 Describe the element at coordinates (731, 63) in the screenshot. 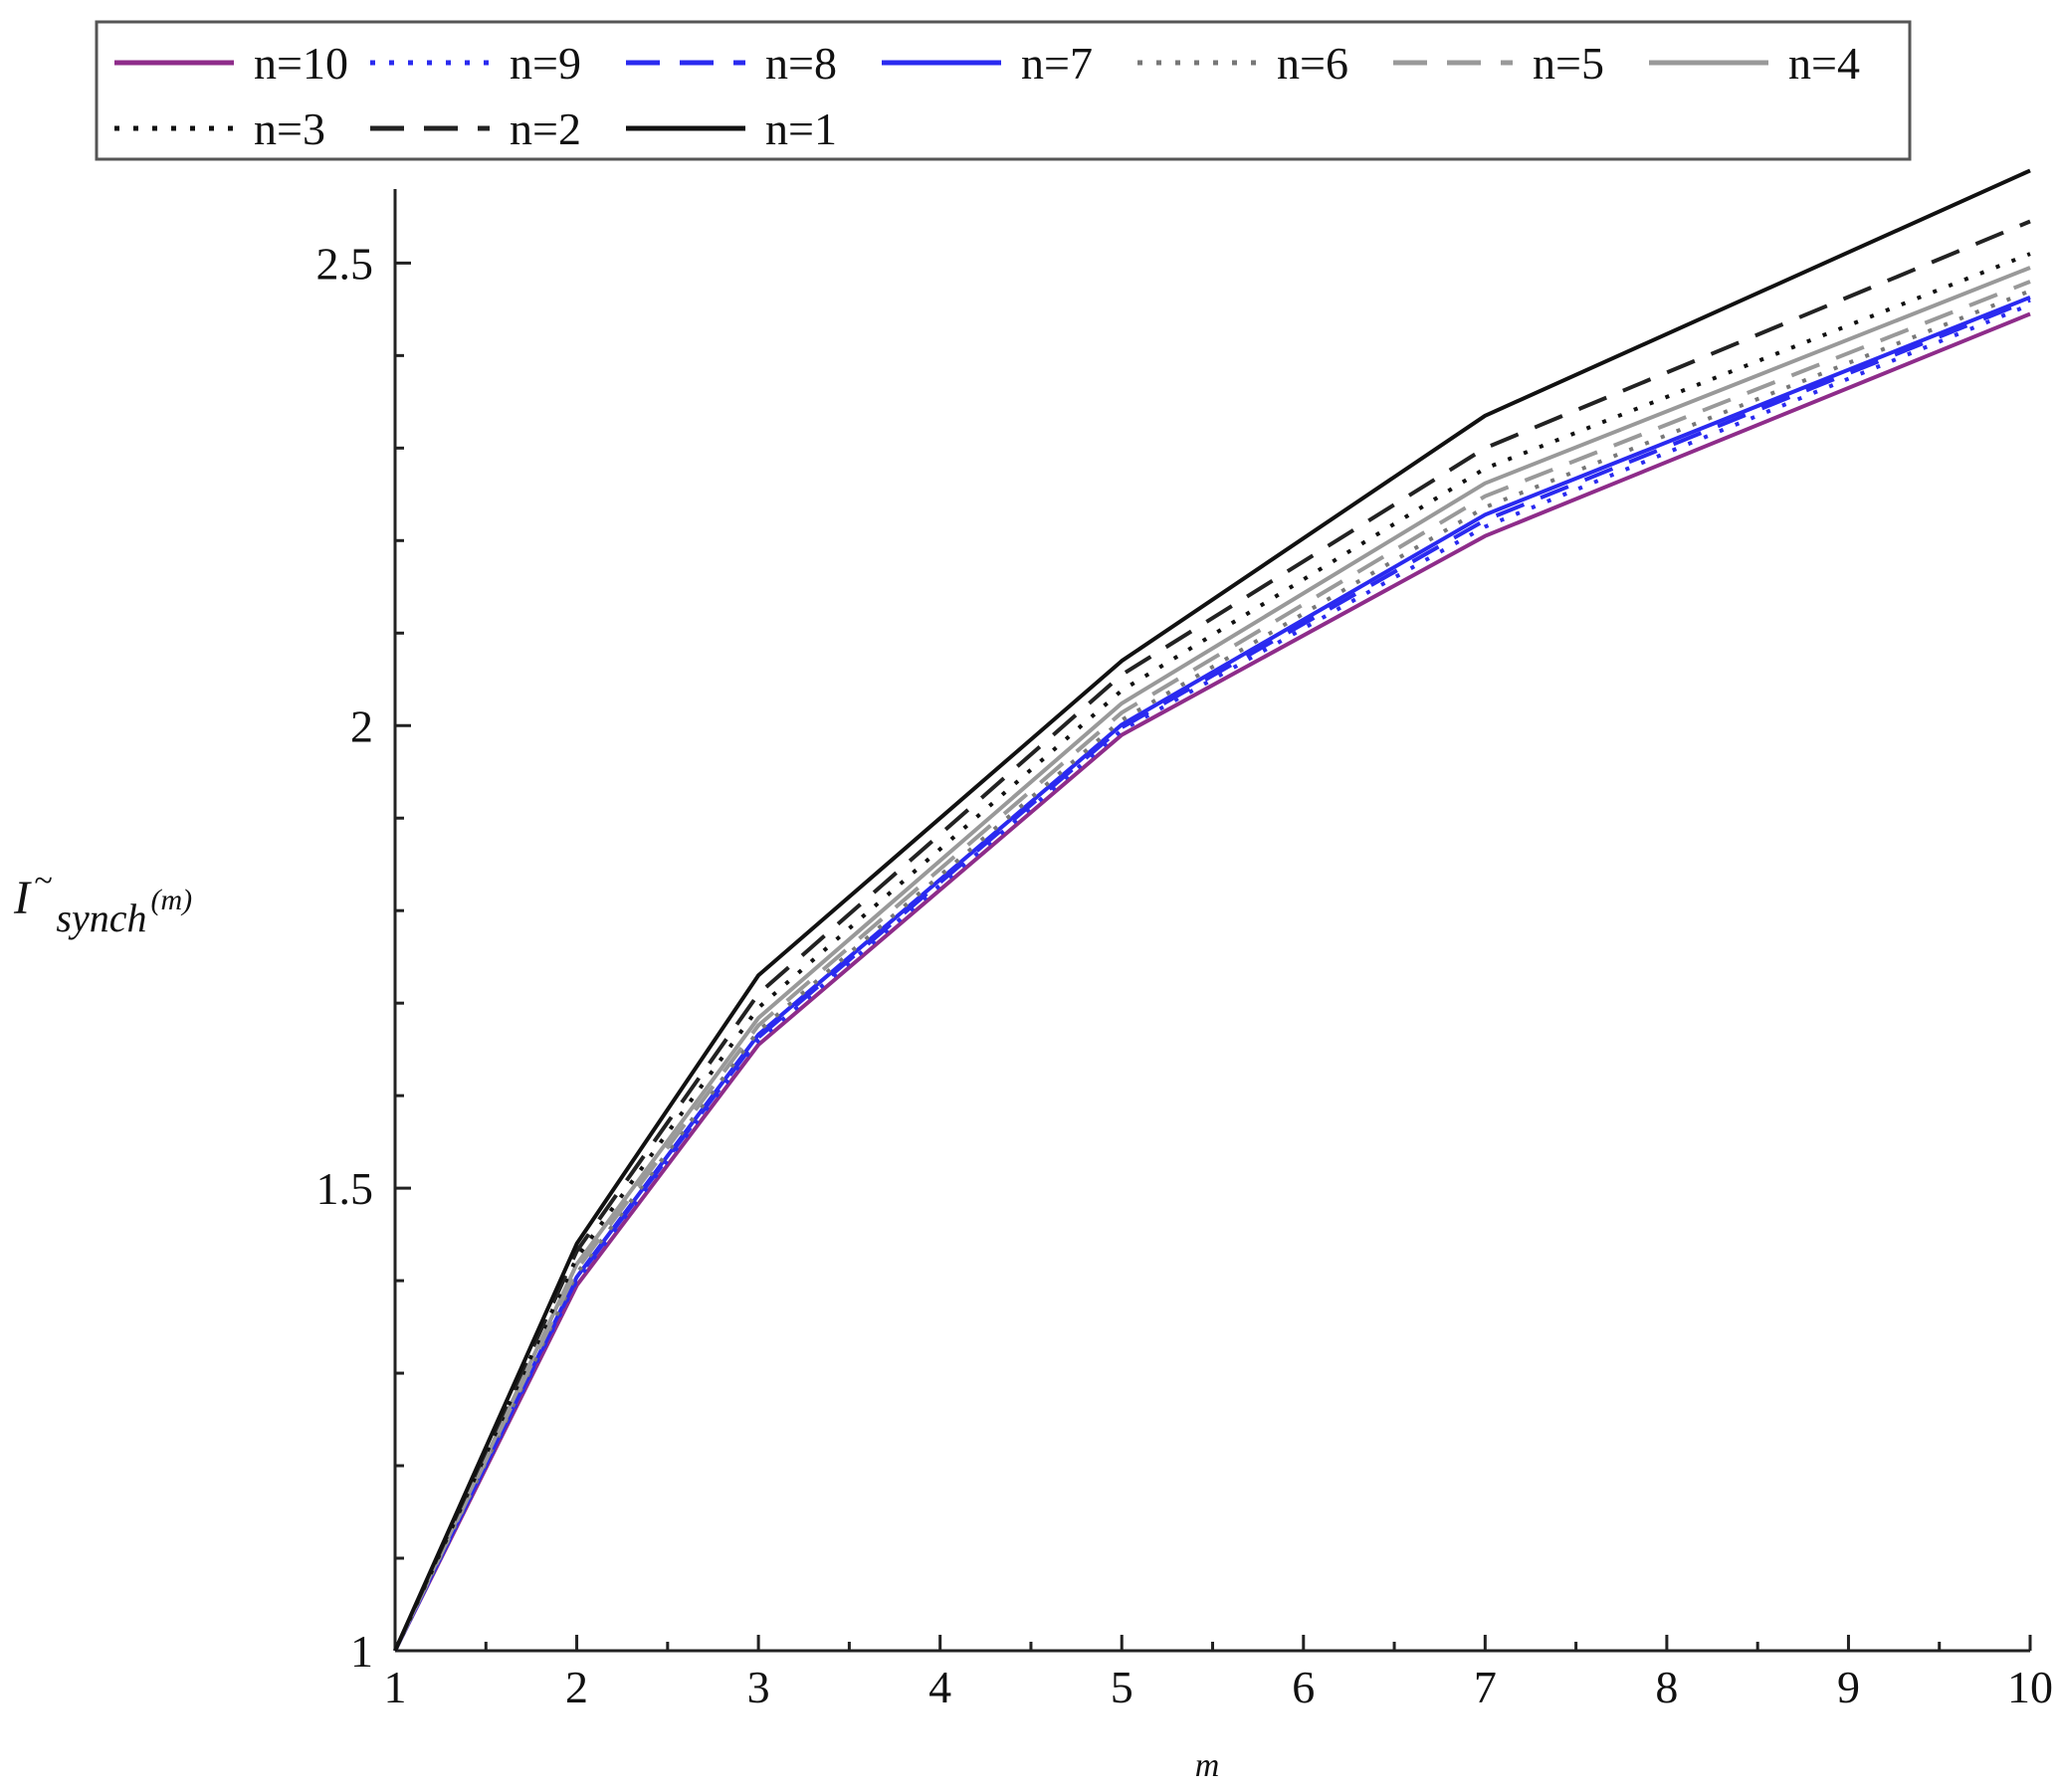

I see `legend-item-n-8: n=8` at that location.